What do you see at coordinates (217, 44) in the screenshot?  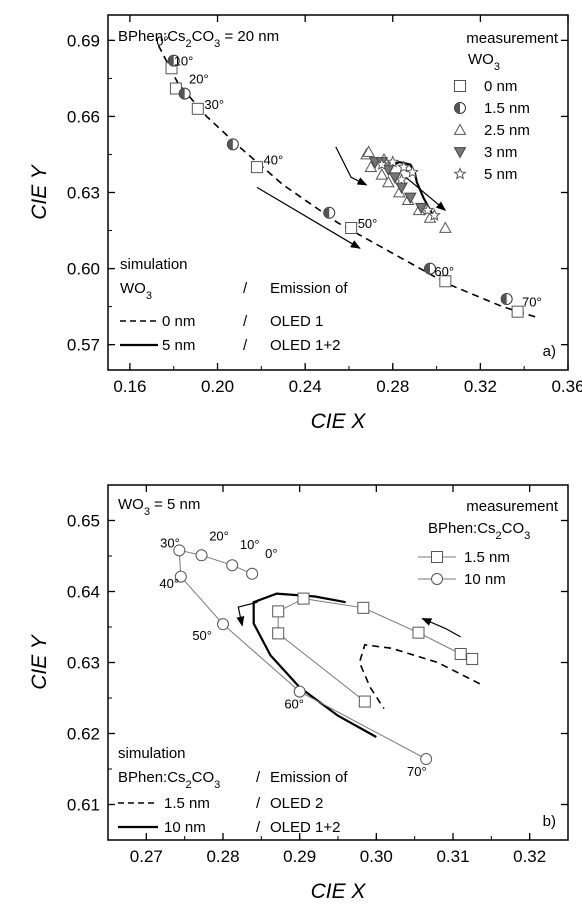 I see `panel-a-header-part-3: 3` at bounding box center [217, 44].